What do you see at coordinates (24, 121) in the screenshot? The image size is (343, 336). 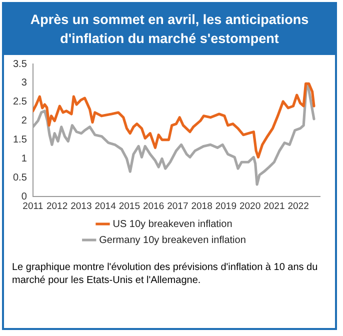 I see `y-tick-label: 2` at bounding box center [24, 121].